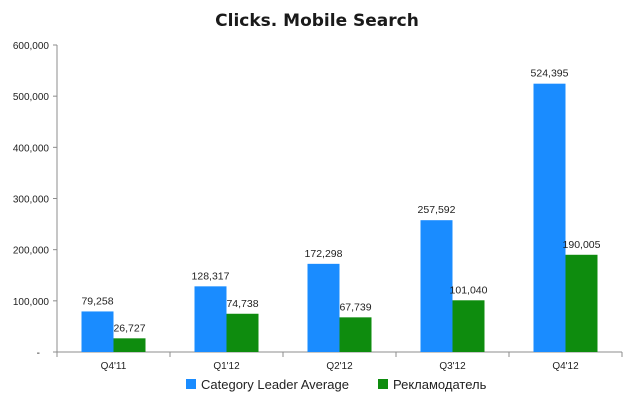 The width and height of the screenshot is (628, 404). What do you see at coordinates (31, 302) in the screenshot?
I see `y-tick-label: 100,000` at bounding box center [31, 302].